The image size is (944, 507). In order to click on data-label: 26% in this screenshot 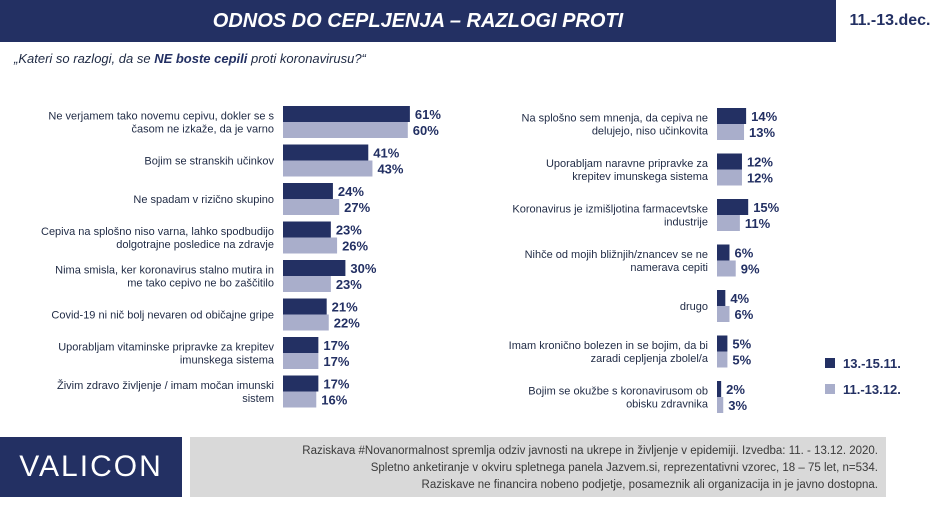, I will do `click(355, 246)`.